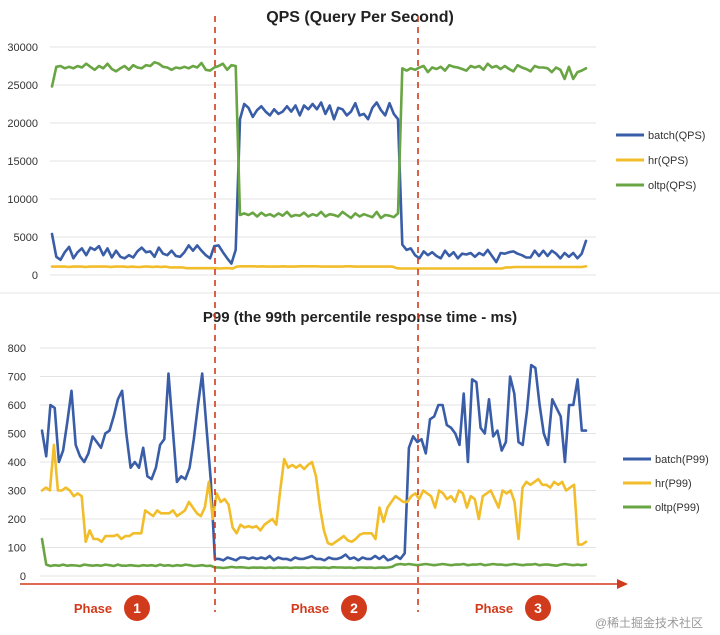 The width and height of the screenshot is (720, 635). I want to click on phase-number: 3, so click(538, 608).